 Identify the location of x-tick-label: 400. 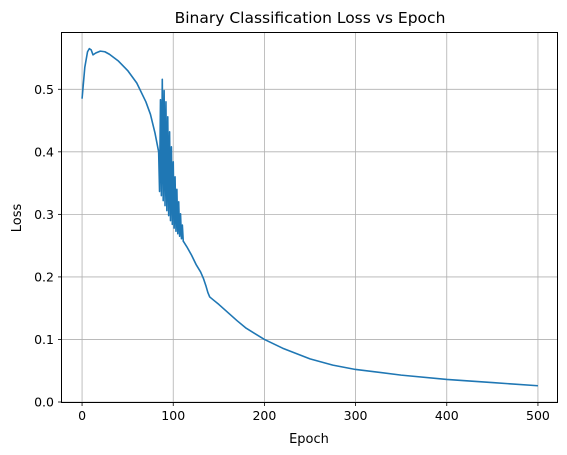
(447, 415).